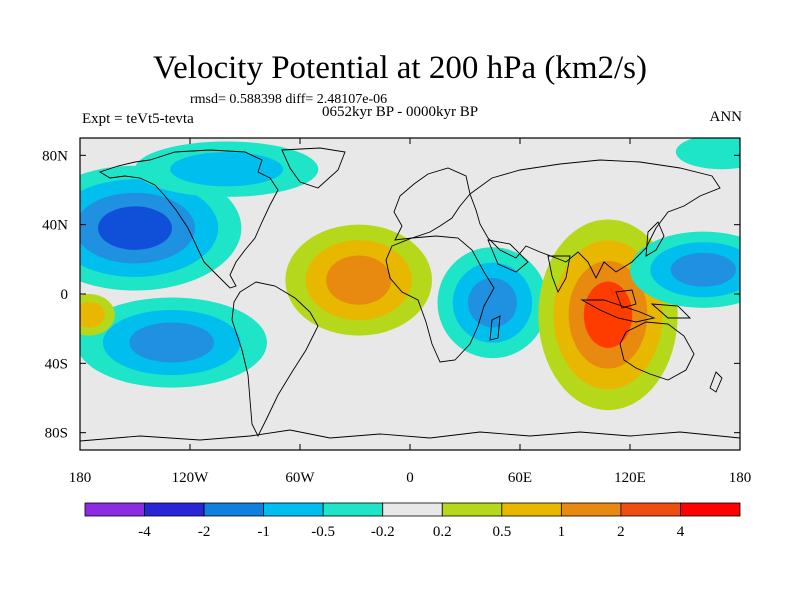 The width and height of the screenshot is (800, 600). What do you see at coordinates (626, 299) in the screenshot?
I see `coast-borneo` at bounding box center [626, 299].